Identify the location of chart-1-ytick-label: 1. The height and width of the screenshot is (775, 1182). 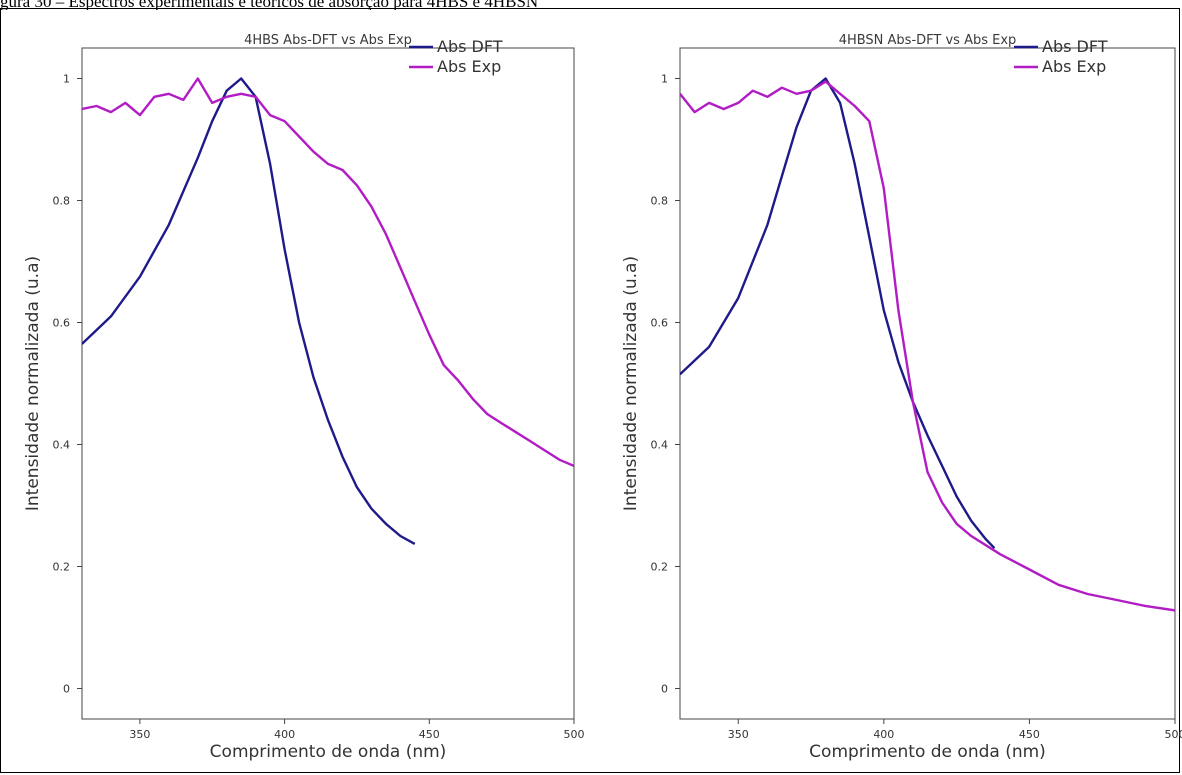
(664, 79).